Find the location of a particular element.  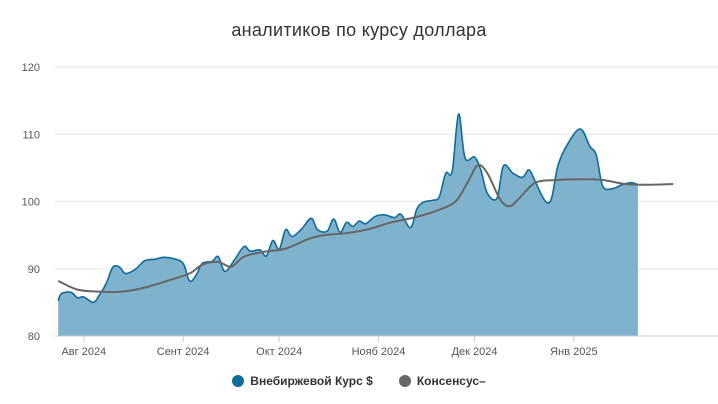

y-tick-label-1: 90 is located at coordinates (34, 270).